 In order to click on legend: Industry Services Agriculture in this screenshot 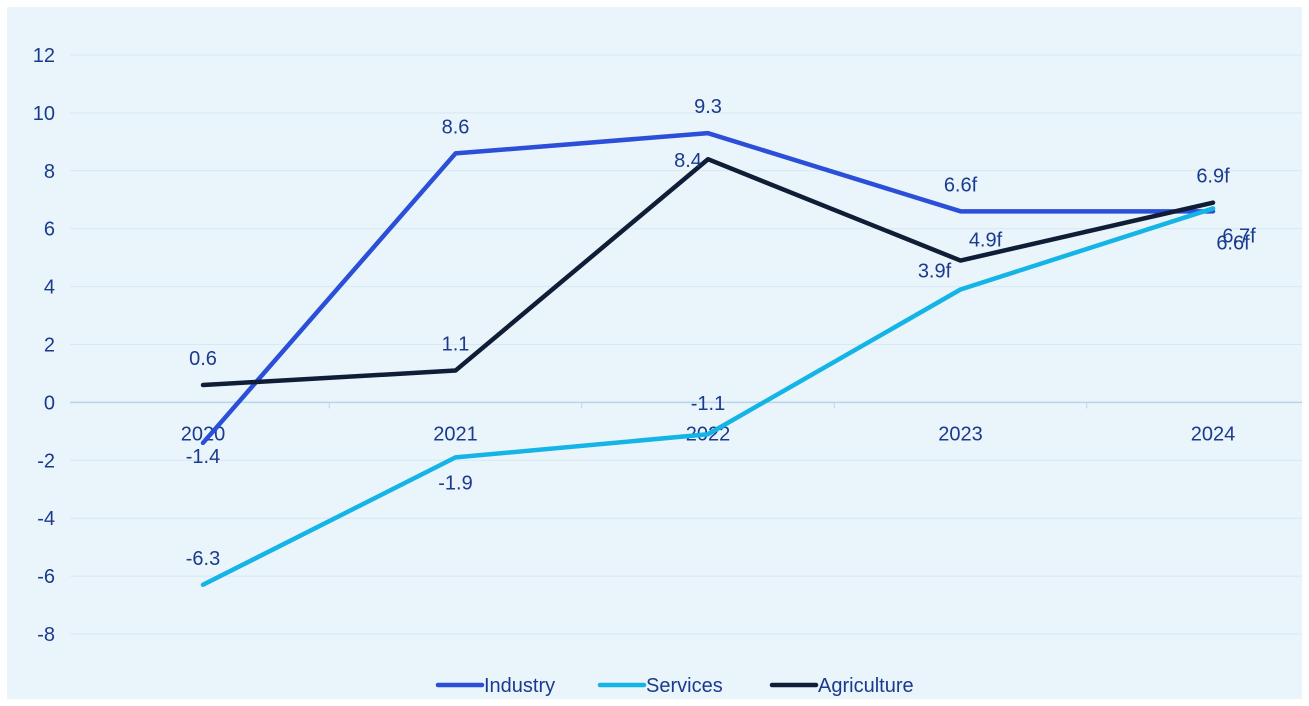, I will do `click(674, 686)`.